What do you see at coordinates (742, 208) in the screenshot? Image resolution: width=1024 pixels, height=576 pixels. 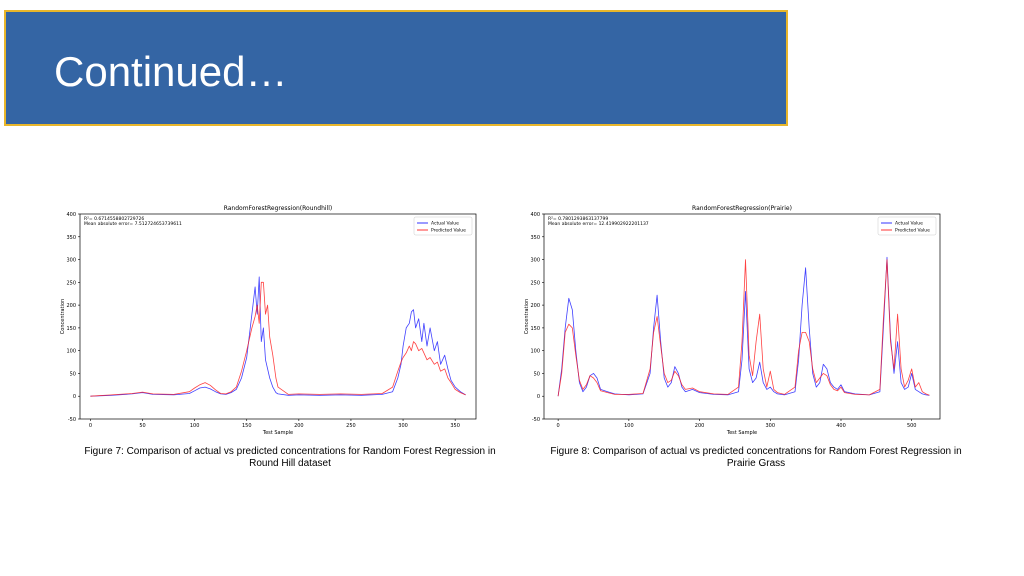 I see `chart-title: RandomForestRegression(Prairie)` at bounding box center [742, 208].